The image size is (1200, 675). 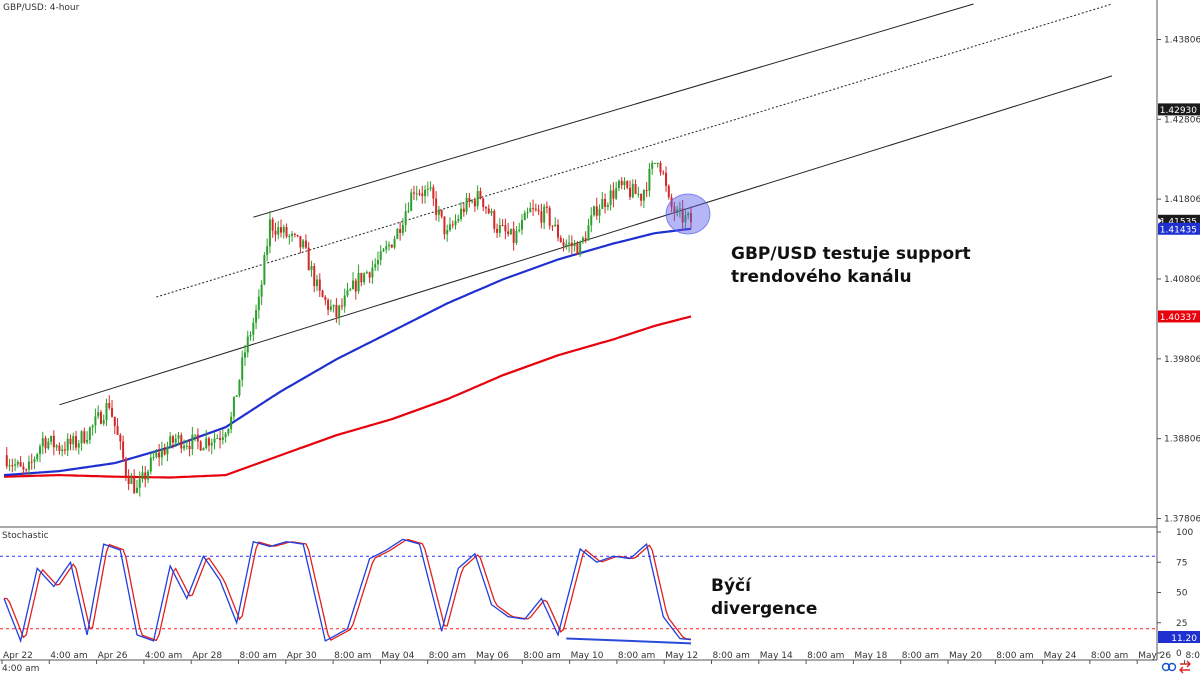 I want to click on time-tick-label: Apr 30, so click(x=302, y=656).